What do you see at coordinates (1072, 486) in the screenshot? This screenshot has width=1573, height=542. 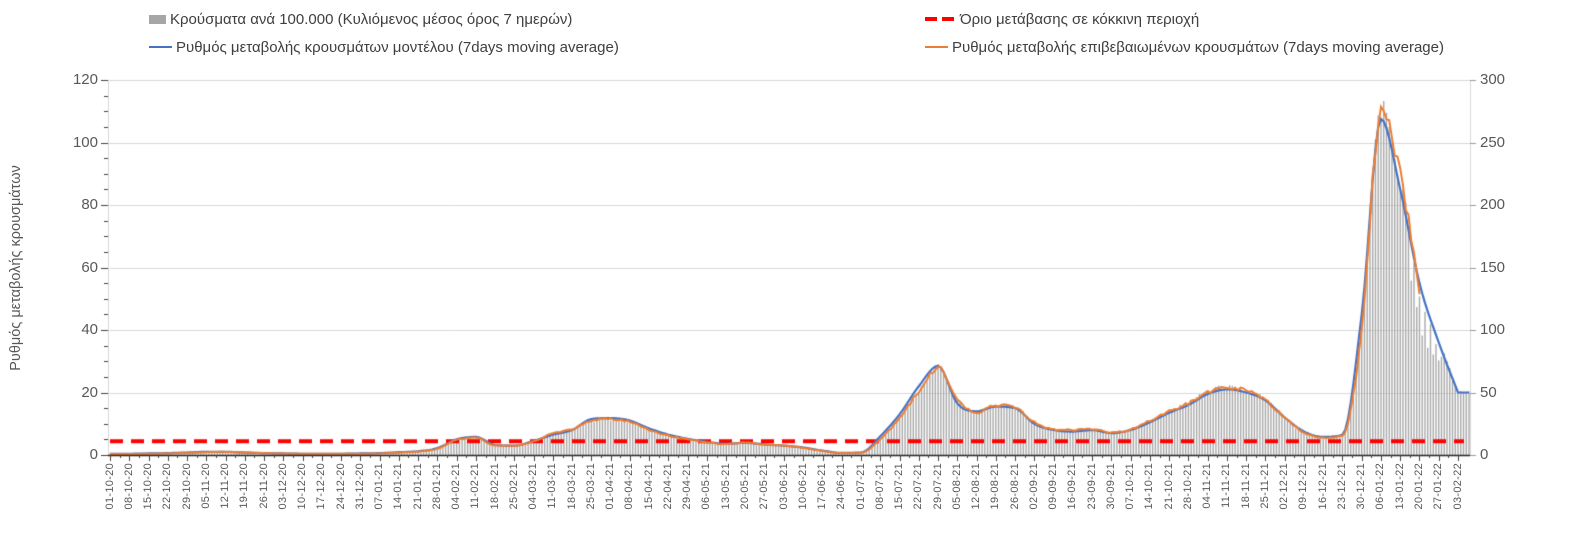 I see `x-axis-tick-label: 16-09-21` at bounding box center [1072, 486].